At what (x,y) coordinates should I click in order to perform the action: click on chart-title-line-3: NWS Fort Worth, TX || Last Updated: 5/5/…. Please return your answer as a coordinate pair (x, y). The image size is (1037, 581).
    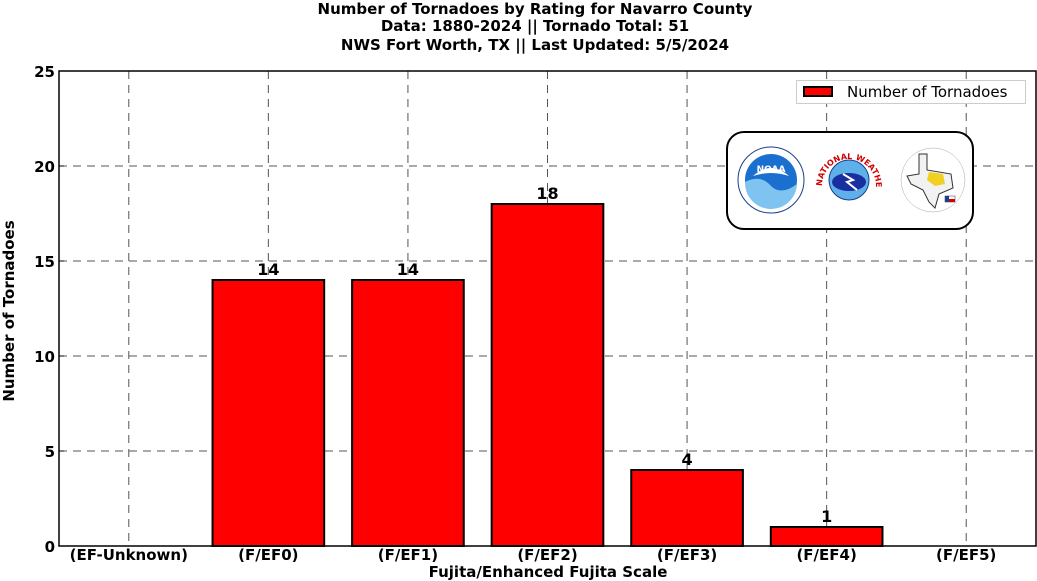
    Looking at the image, I should click on (535, 45).